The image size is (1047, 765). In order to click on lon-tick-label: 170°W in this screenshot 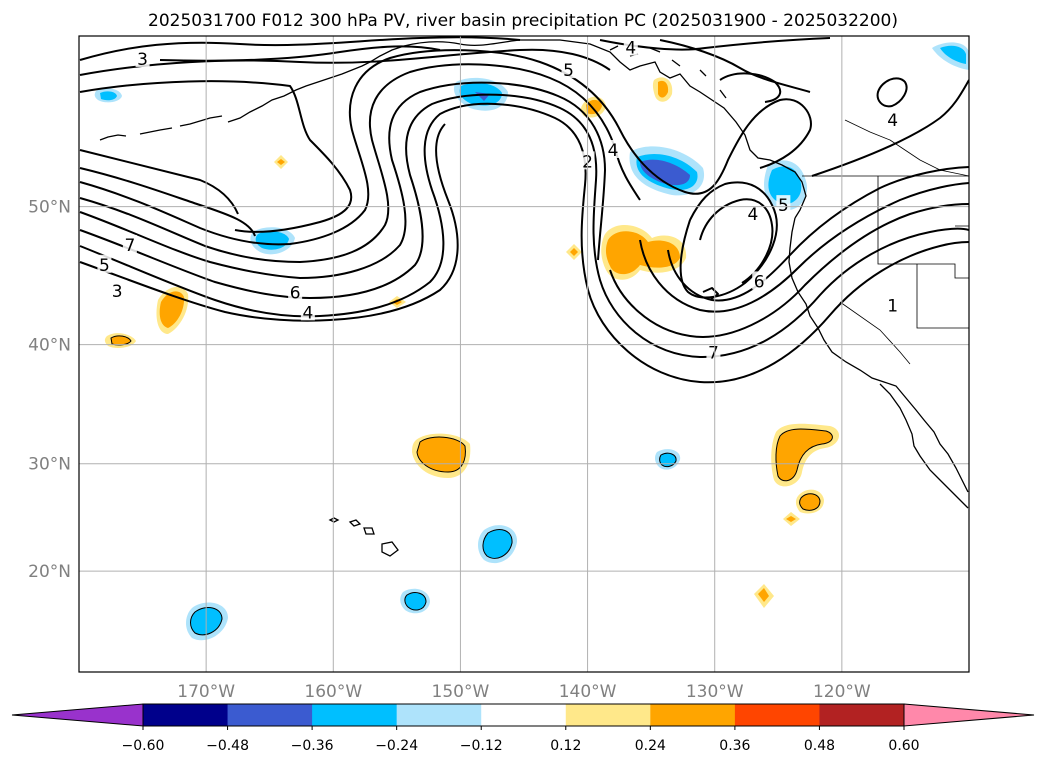, I will do `click(206, 692)`.